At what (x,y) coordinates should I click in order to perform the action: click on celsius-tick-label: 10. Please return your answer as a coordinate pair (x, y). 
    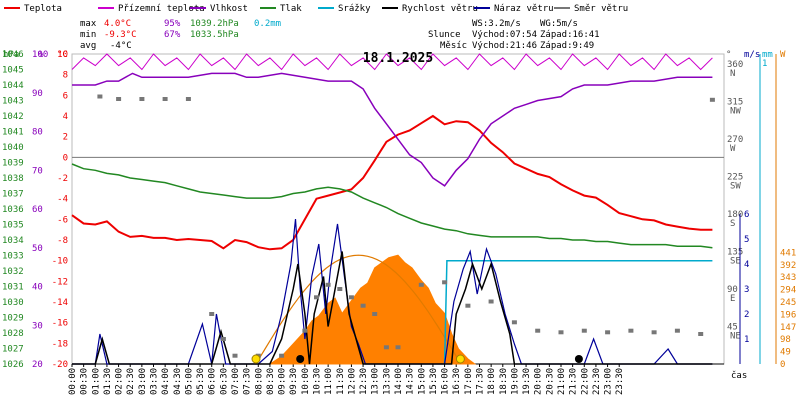
    Looking at the image, I should click on (62, 55).